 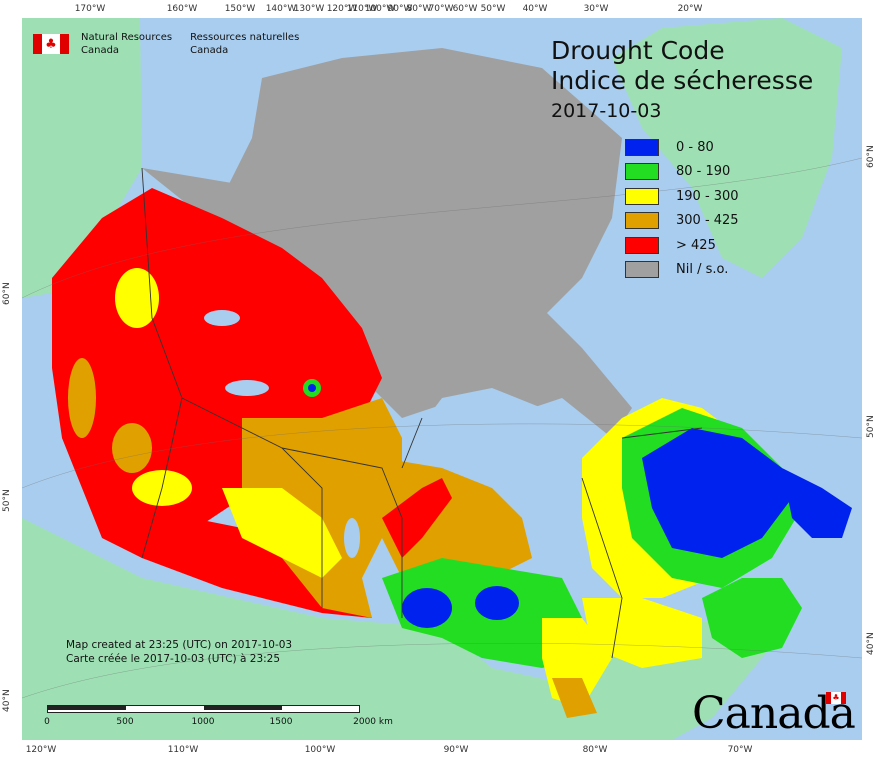 What do you see at coordinates (312, 388) in the screenshot?
I see `nwt-blue-dot` at bounding box center [312, 388].